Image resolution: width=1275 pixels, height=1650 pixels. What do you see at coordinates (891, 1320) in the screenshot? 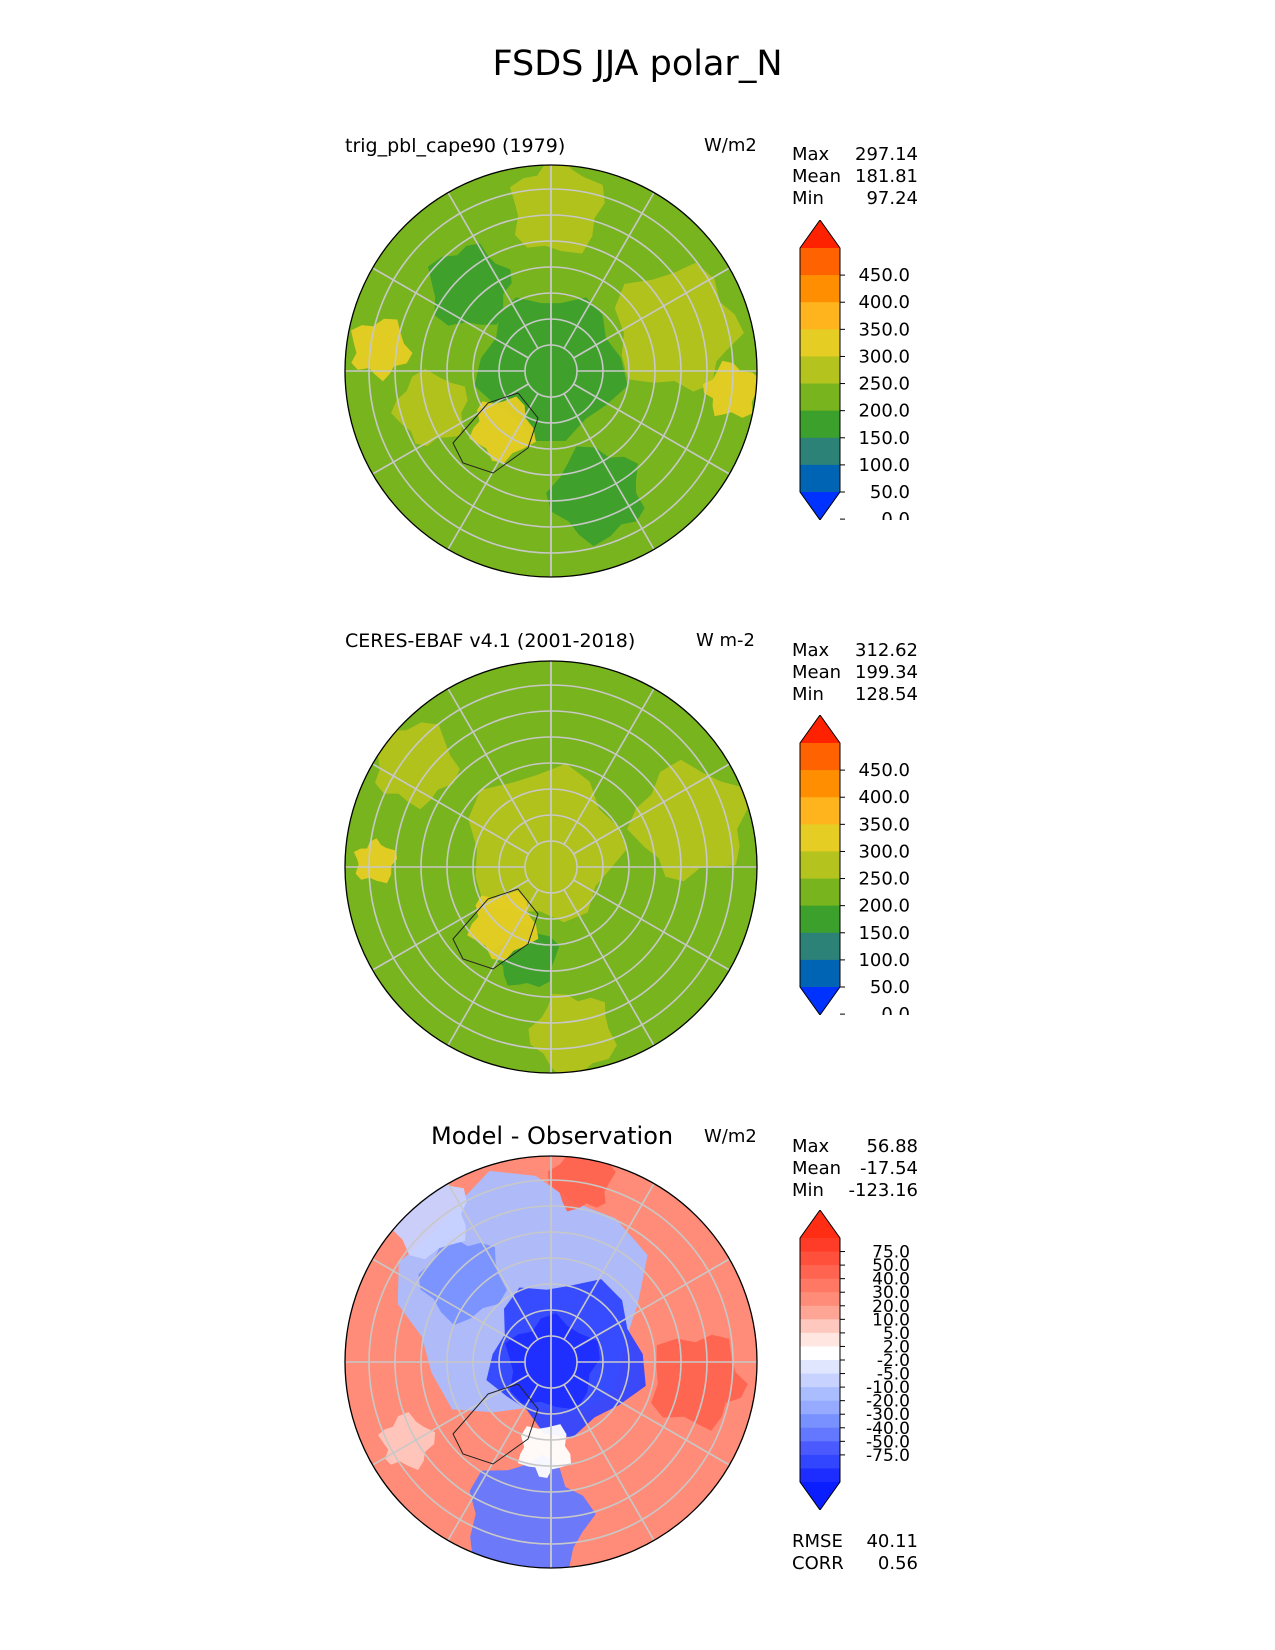
I see `colorbar-tick-label: 10.0` at bounding box center [891, 1320].